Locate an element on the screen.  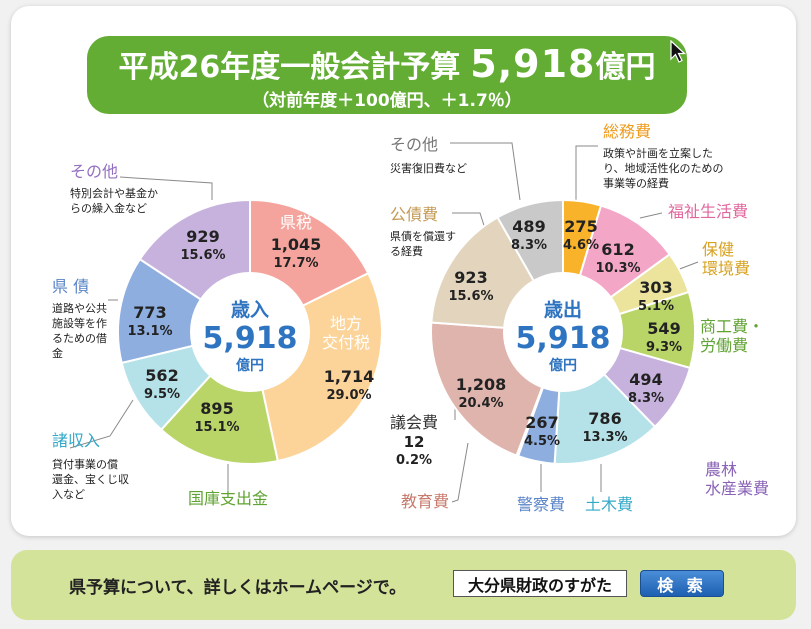
expenditure-value-label-5: 786 is located at coordinates (604, 418).